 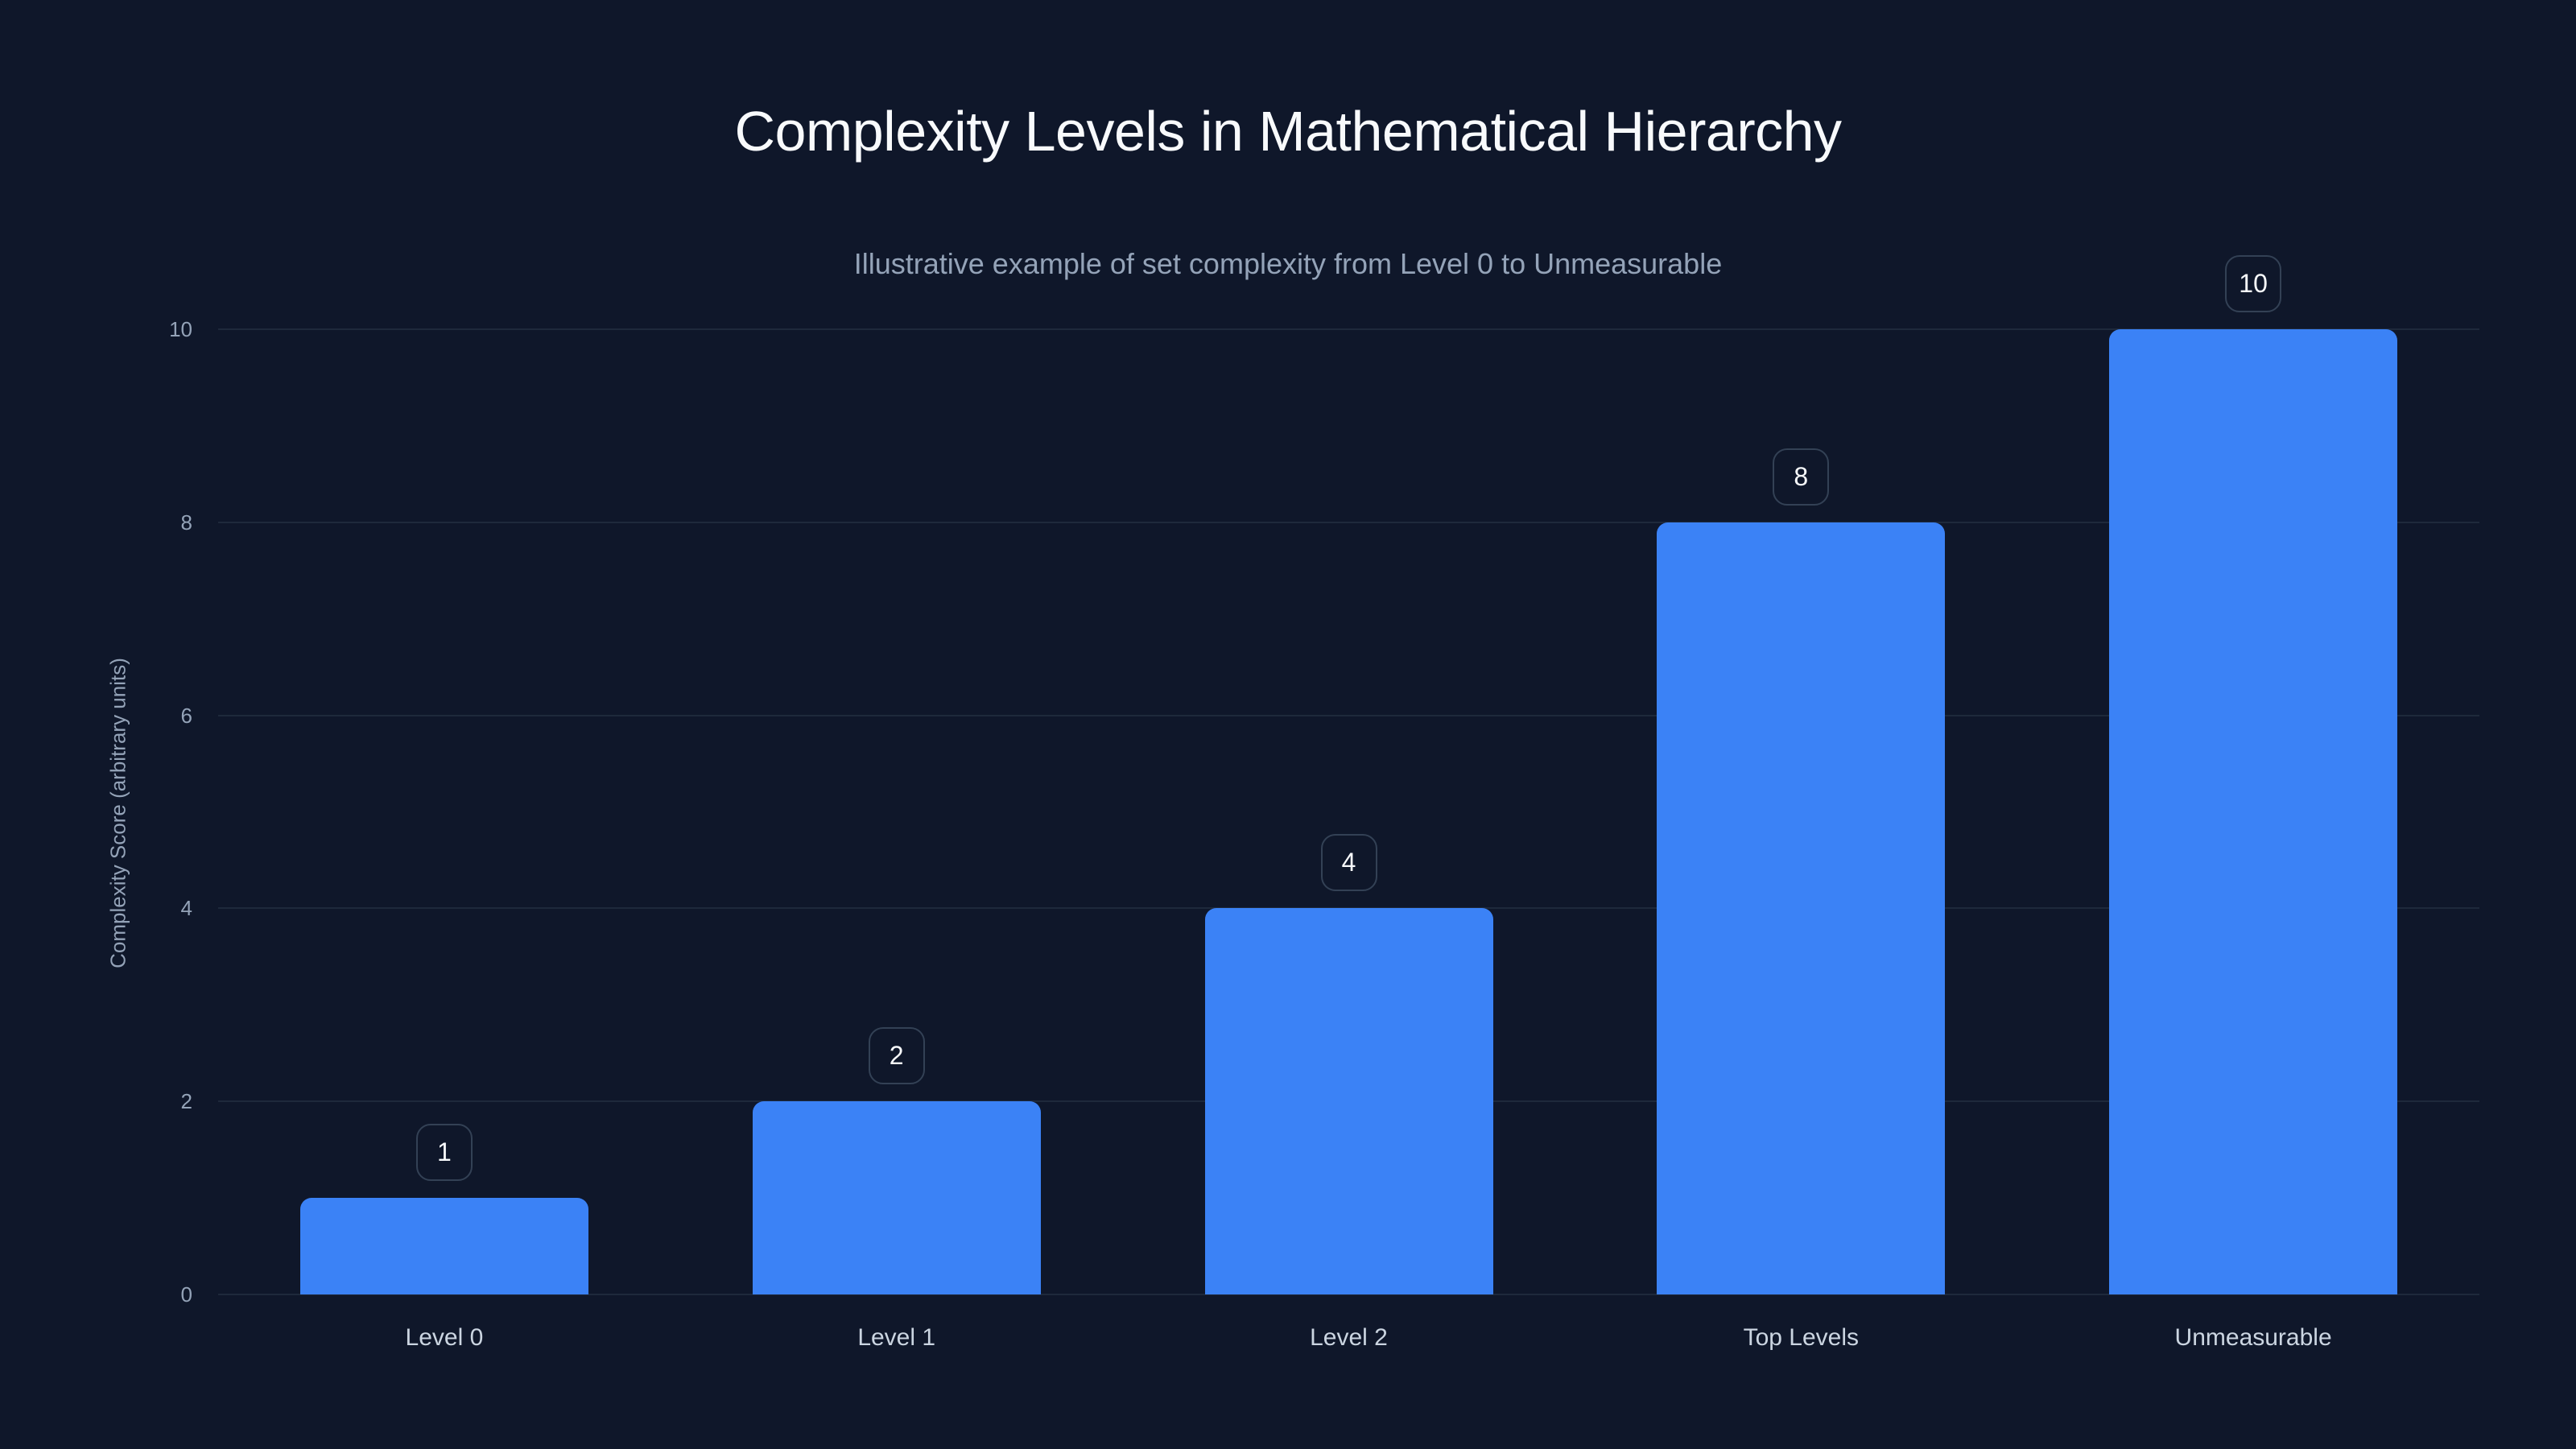 I want to click on value-label: 1, so click(x=444, y=1153).